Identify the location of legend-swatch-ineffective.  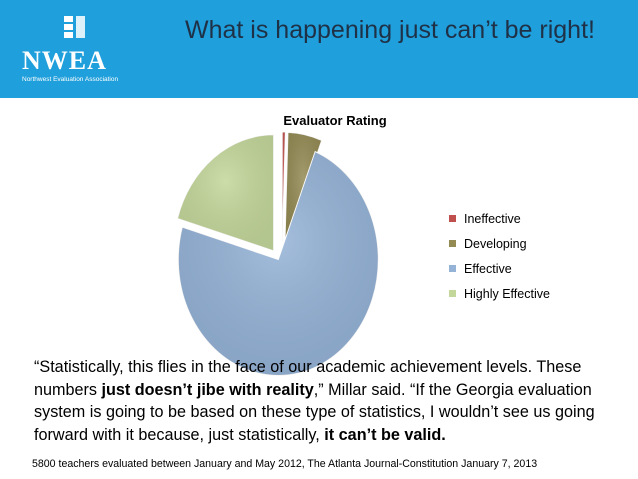
(452, 218).